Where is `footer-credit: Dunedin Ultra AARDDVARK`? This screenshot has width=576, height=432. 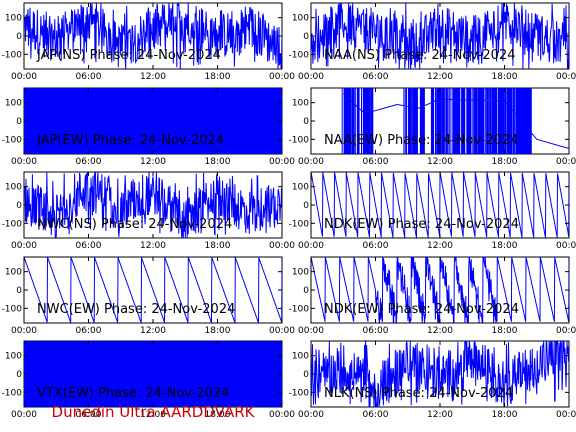 footer-credit: Dunedin Ultra AARDDVARK is located at coordinates (153, 412).